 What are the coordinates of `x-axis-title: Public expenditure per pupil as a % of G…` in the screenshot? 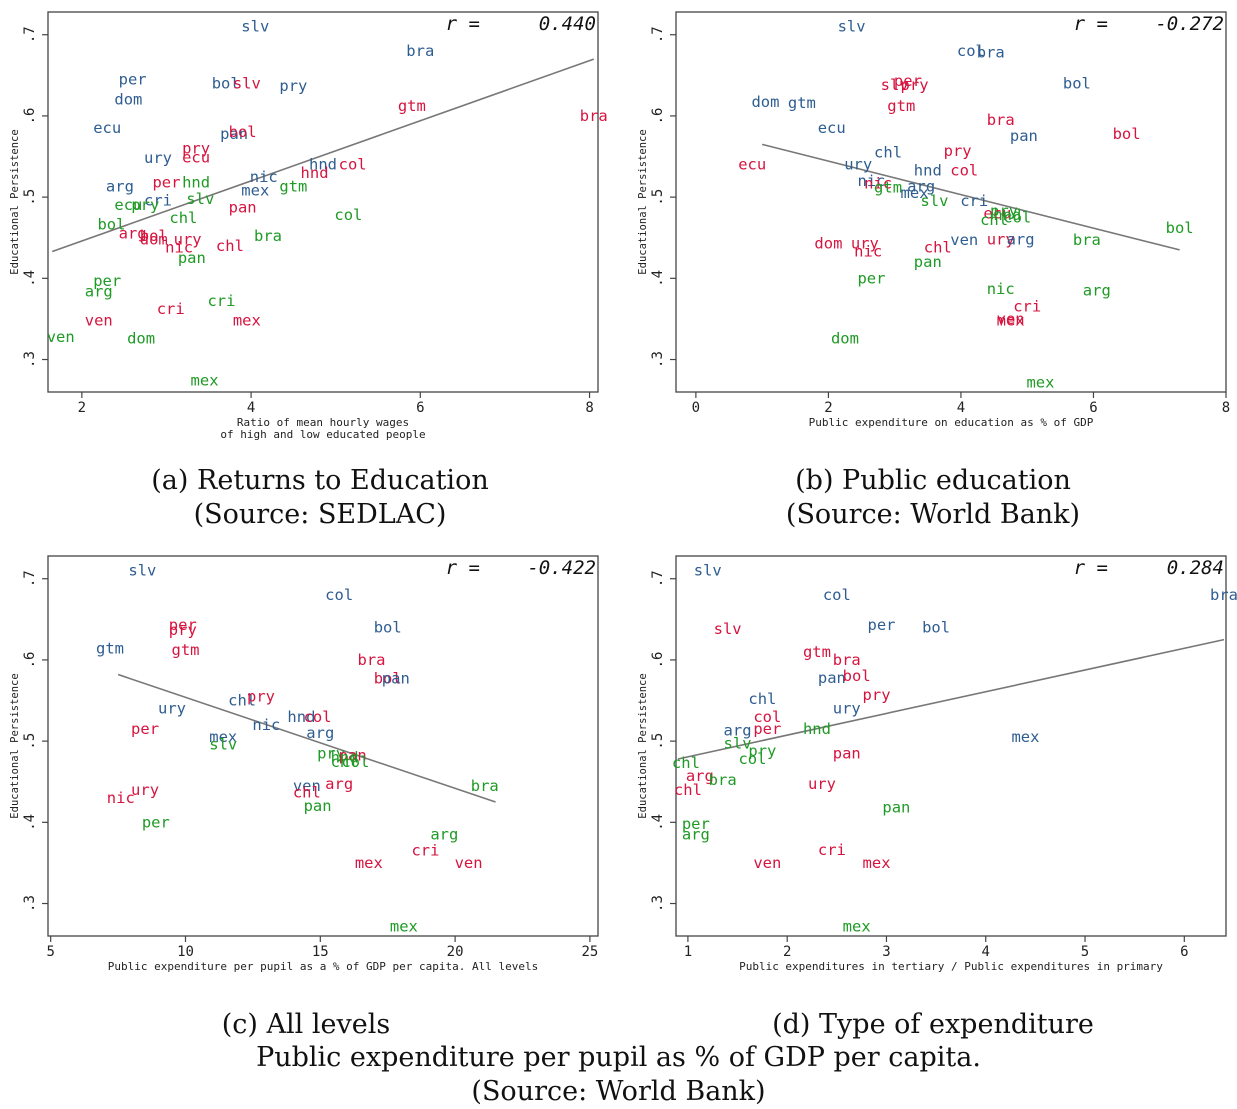 It's located at (323, 966).